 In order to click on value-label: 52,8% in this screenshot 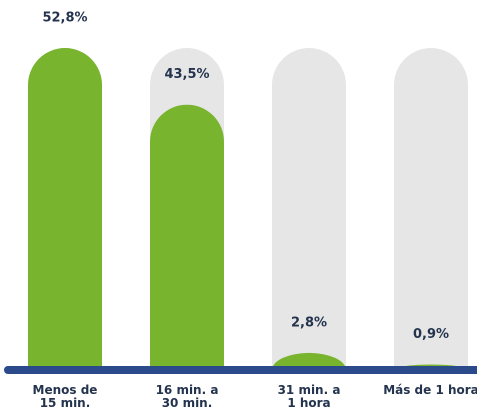, I will do `click(64, 18)`.